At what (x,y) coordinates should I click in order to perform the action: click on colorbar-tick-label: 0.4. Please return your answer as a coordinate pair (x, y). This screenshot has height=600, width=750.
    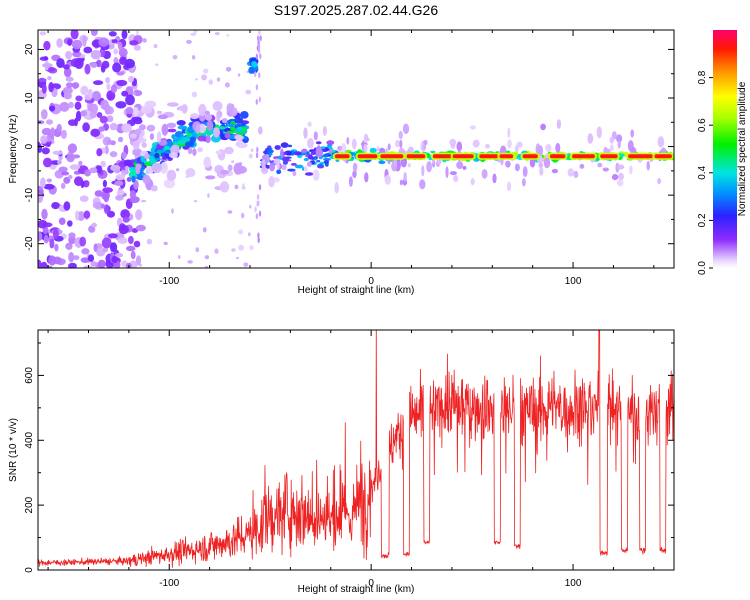
    Looking at the image, I should click on (702, 172).